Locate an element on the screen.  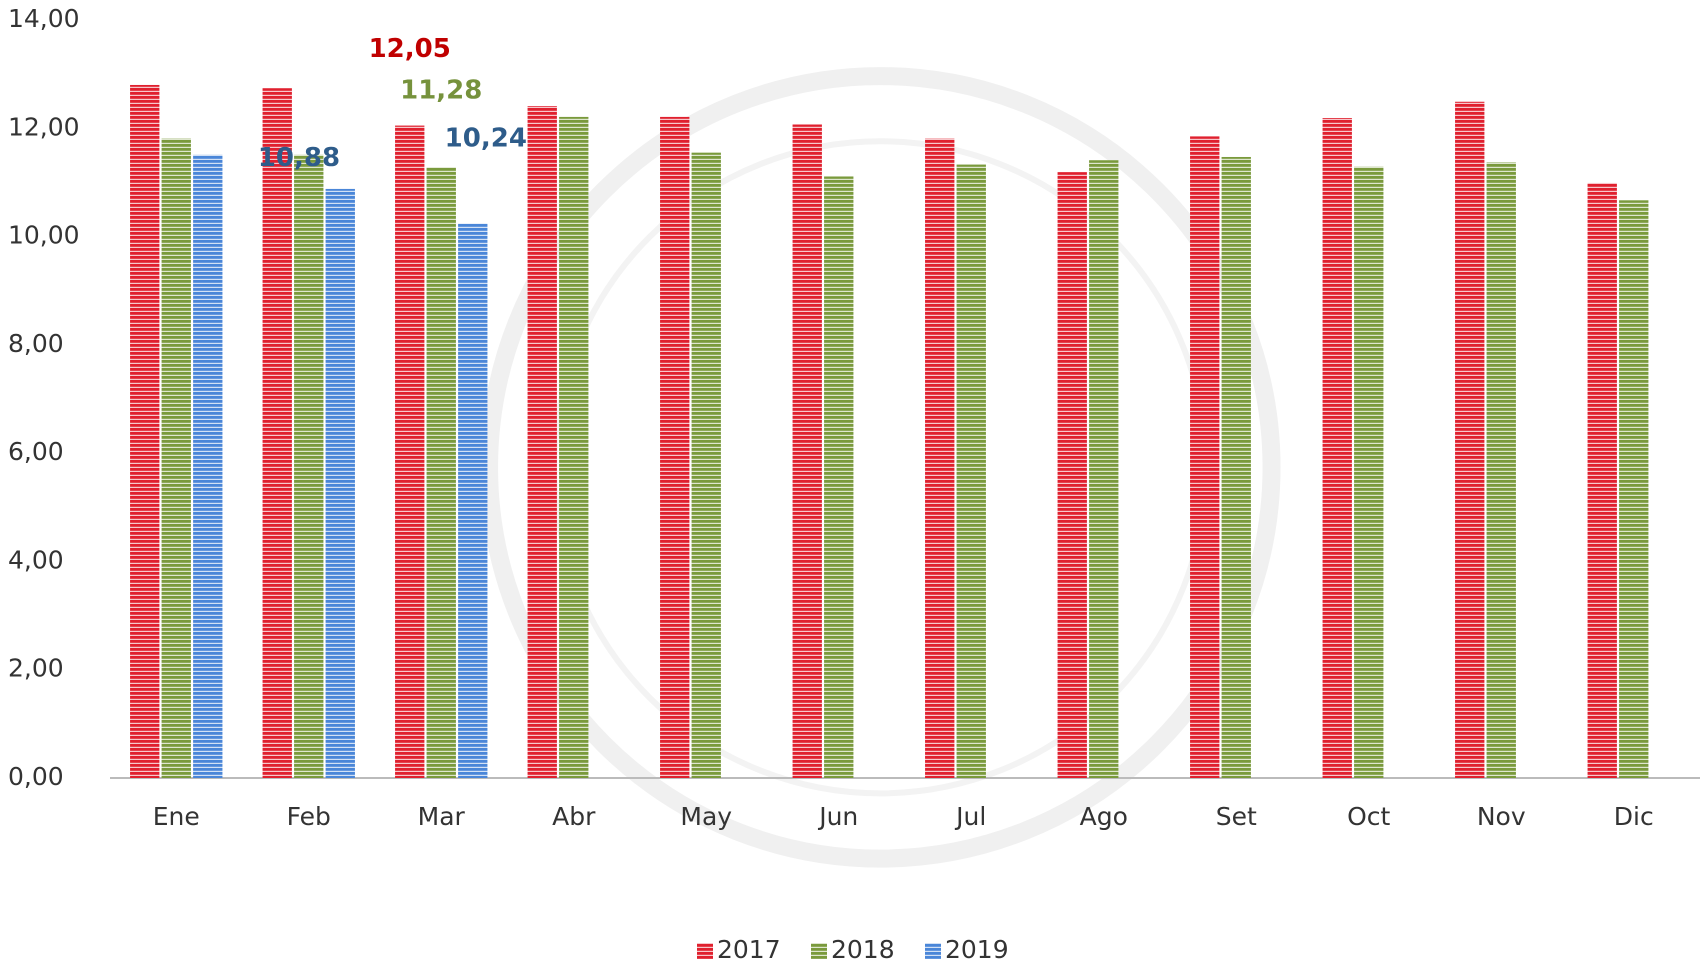
x-tick-label: Jul is located at coordinates (970, 816).